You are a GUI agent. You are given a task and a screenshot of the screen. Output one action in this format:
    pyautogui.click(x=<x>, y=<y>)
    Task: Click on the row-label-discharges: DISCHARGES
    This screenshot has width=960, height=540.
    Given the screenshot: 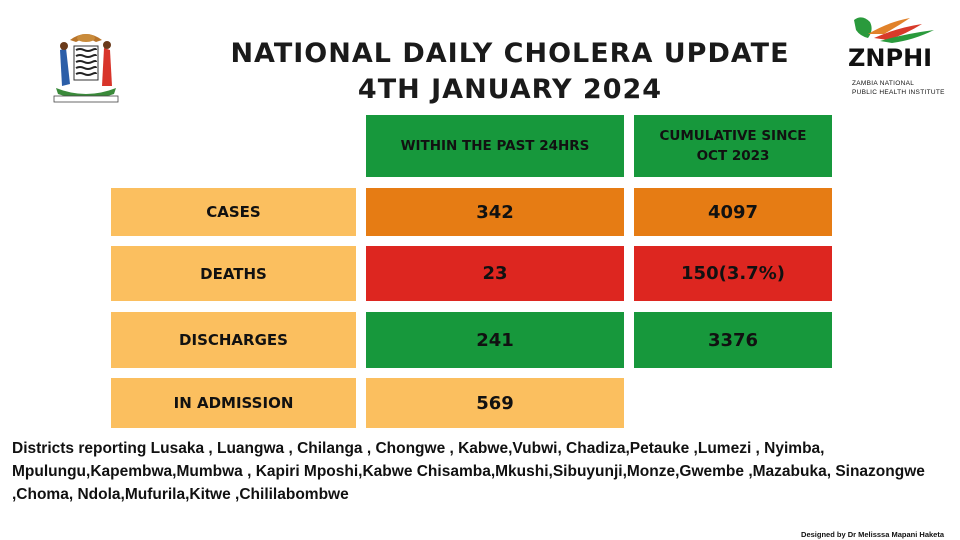 What is the action you would take?
    pyautogui.click(x=233, y=340)
    